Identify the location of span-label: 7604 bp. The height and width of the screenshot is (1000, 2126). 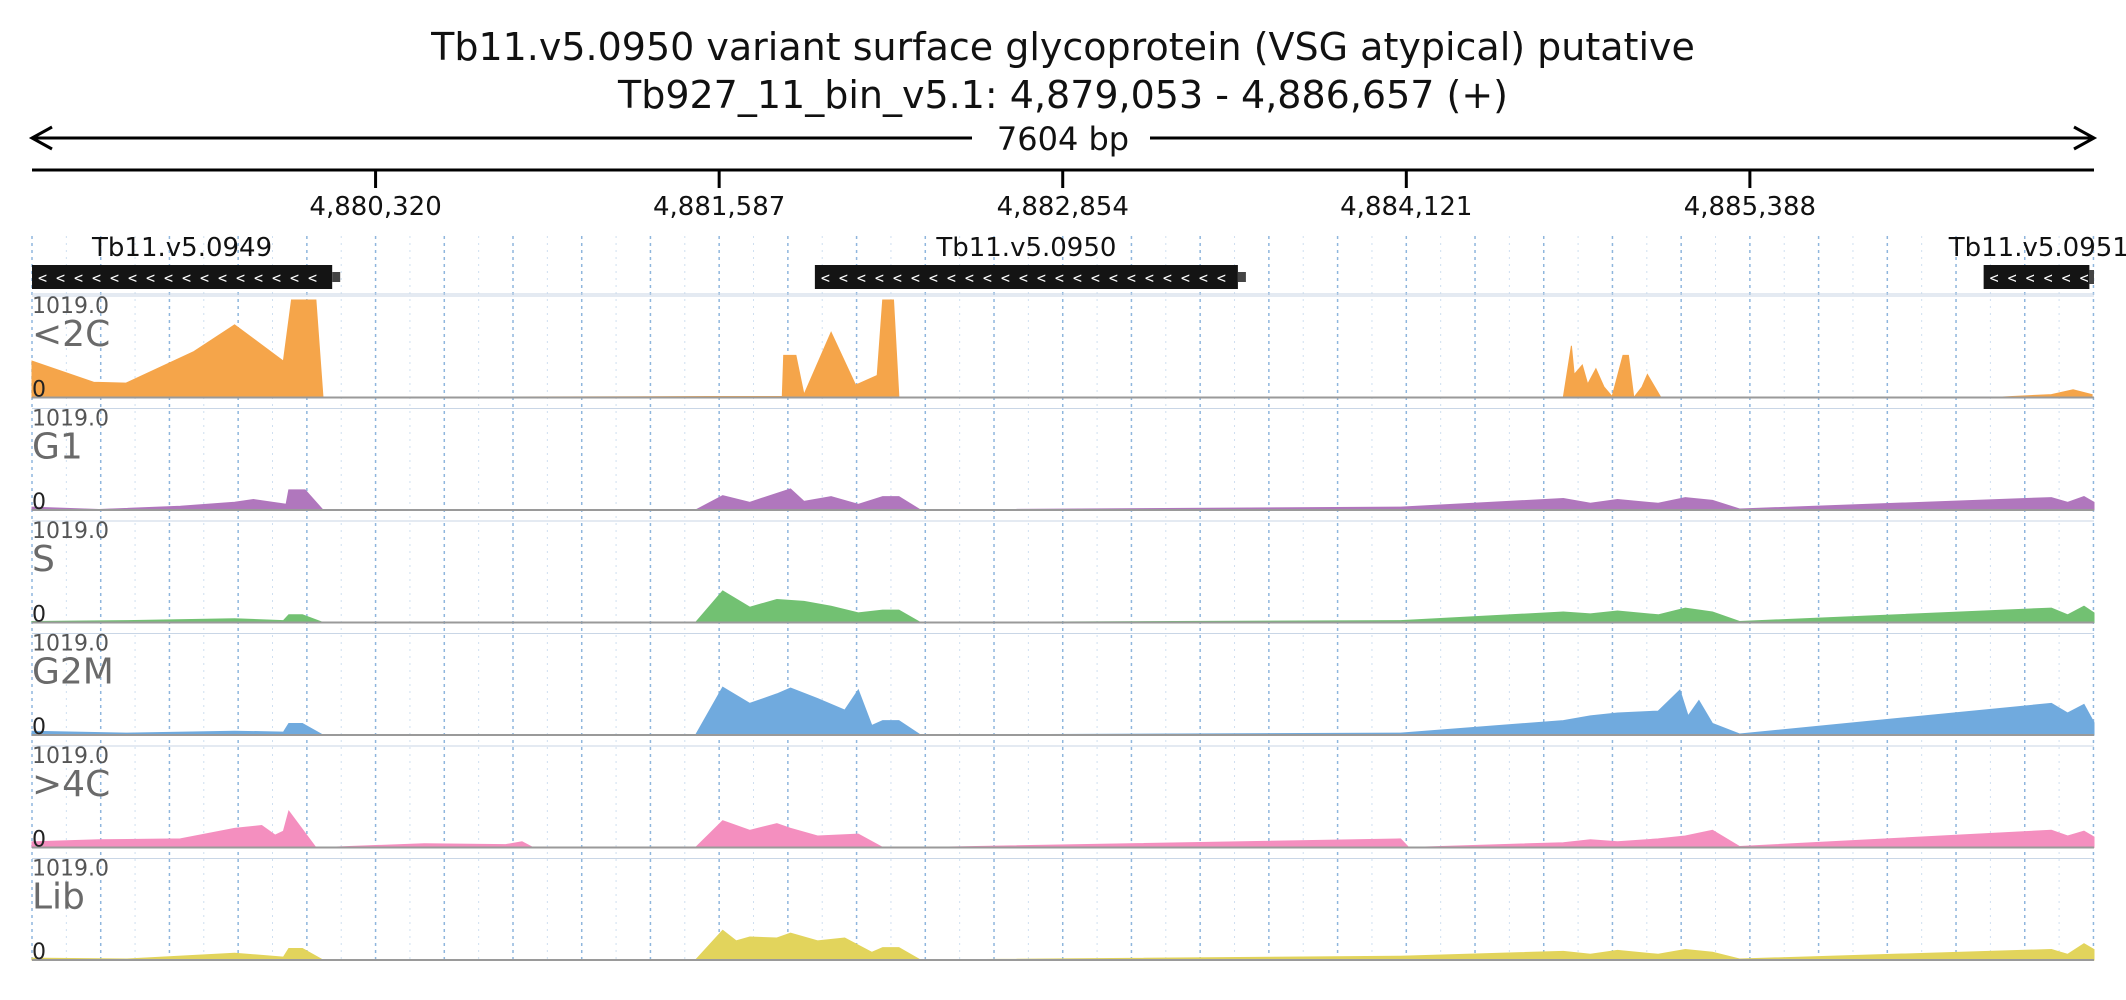
(1063, 139).